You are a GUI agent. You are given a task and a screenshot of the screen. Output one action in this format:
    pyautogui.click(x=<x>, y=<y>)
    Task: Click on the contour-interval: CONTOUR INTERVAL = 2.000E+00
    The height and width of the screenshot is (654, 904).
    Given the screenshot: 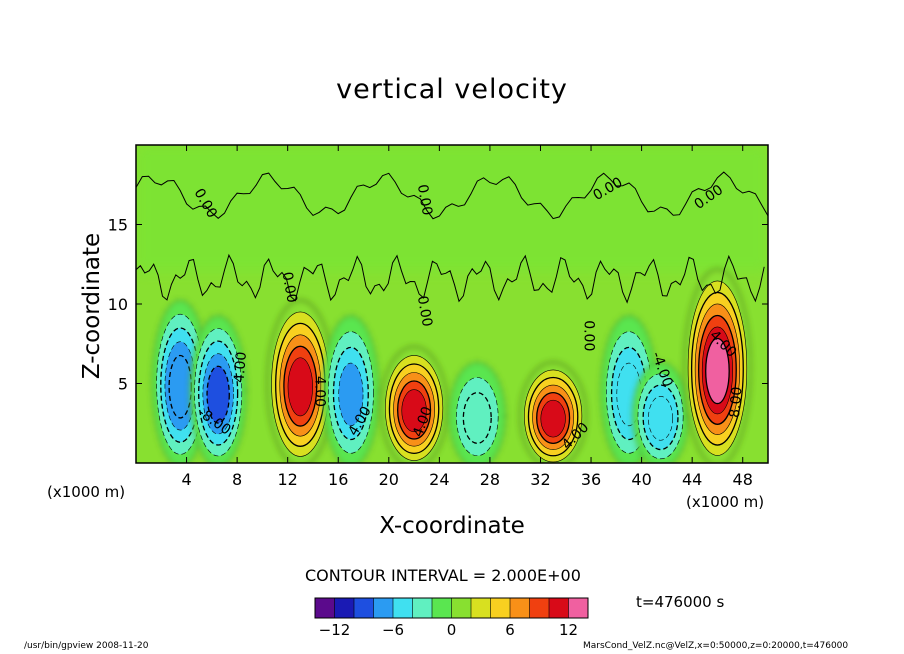 What is the action you would take?
    pyautogui.click(x=443, y=575)
    